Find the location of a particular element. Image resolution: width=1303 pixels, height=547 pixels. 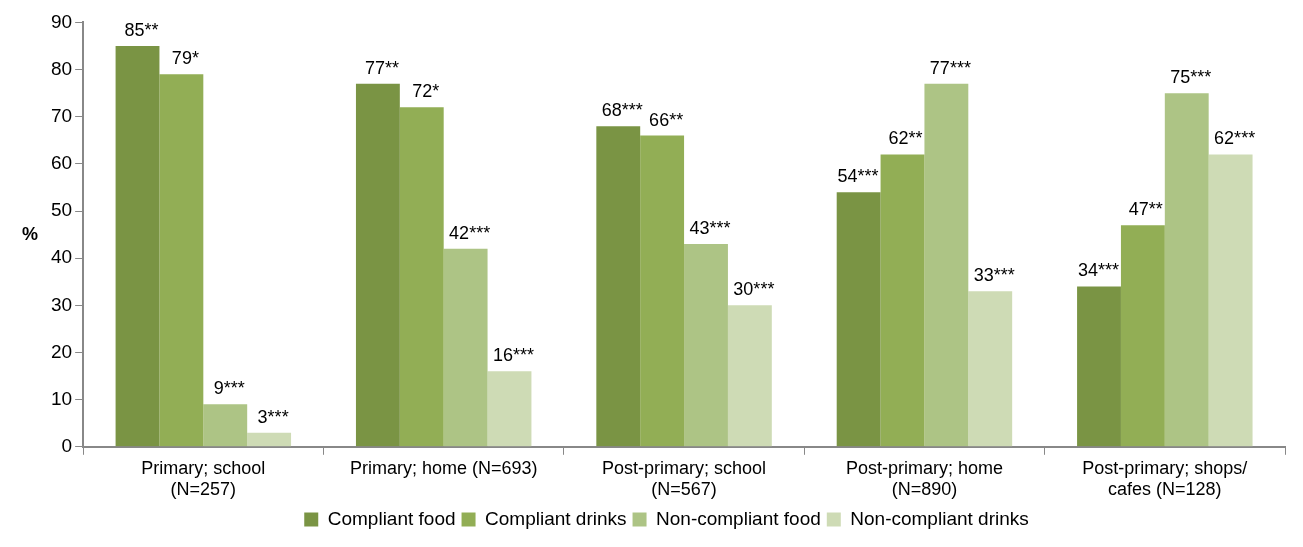

data-label: 33*** is located at coordinates (994, 275).